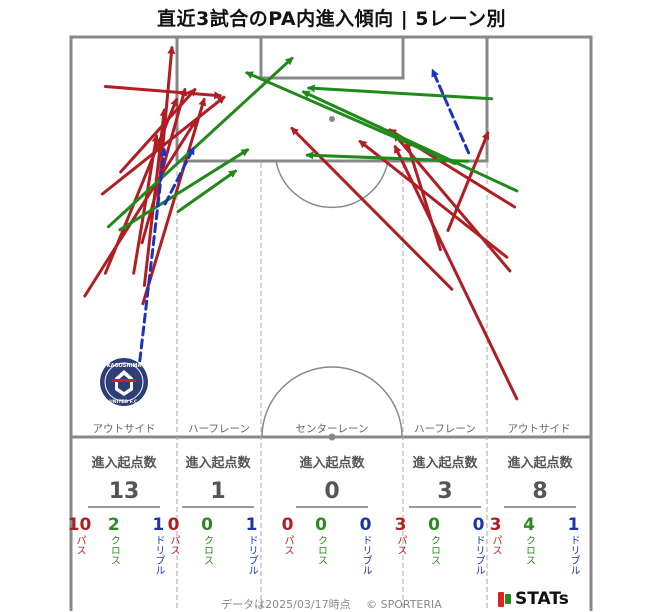  I want to click on stat-total: 3, so click(445, 493).